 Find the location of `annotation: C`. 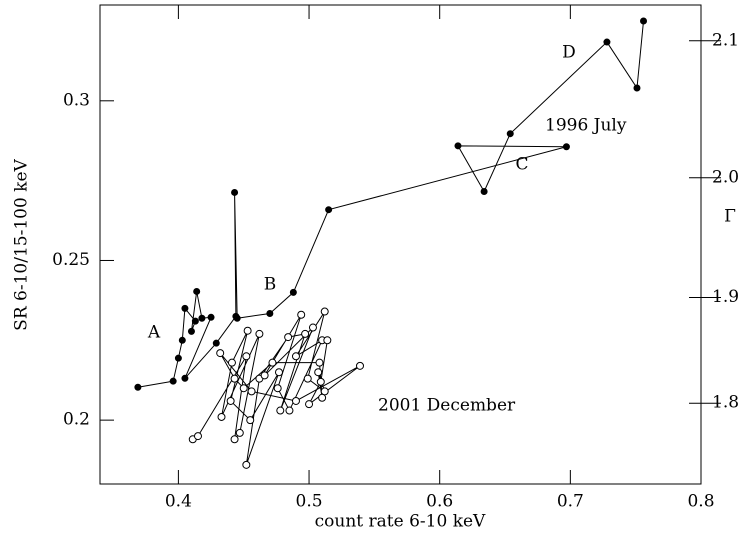

annotation: C is located at coordinates (521, 165).